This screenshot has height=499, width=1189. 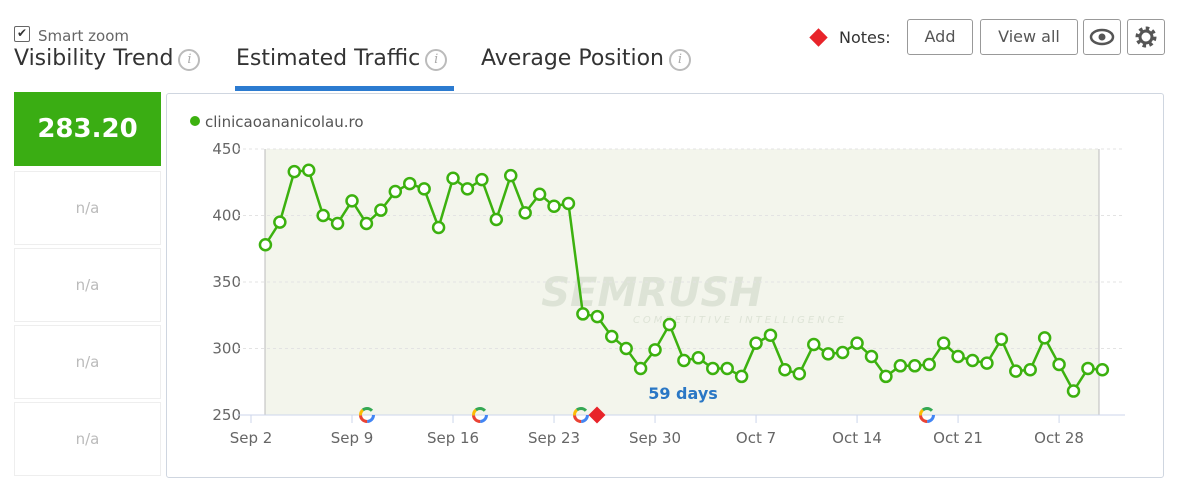 I want to click on eye-button, so click(x=1102, y=37).